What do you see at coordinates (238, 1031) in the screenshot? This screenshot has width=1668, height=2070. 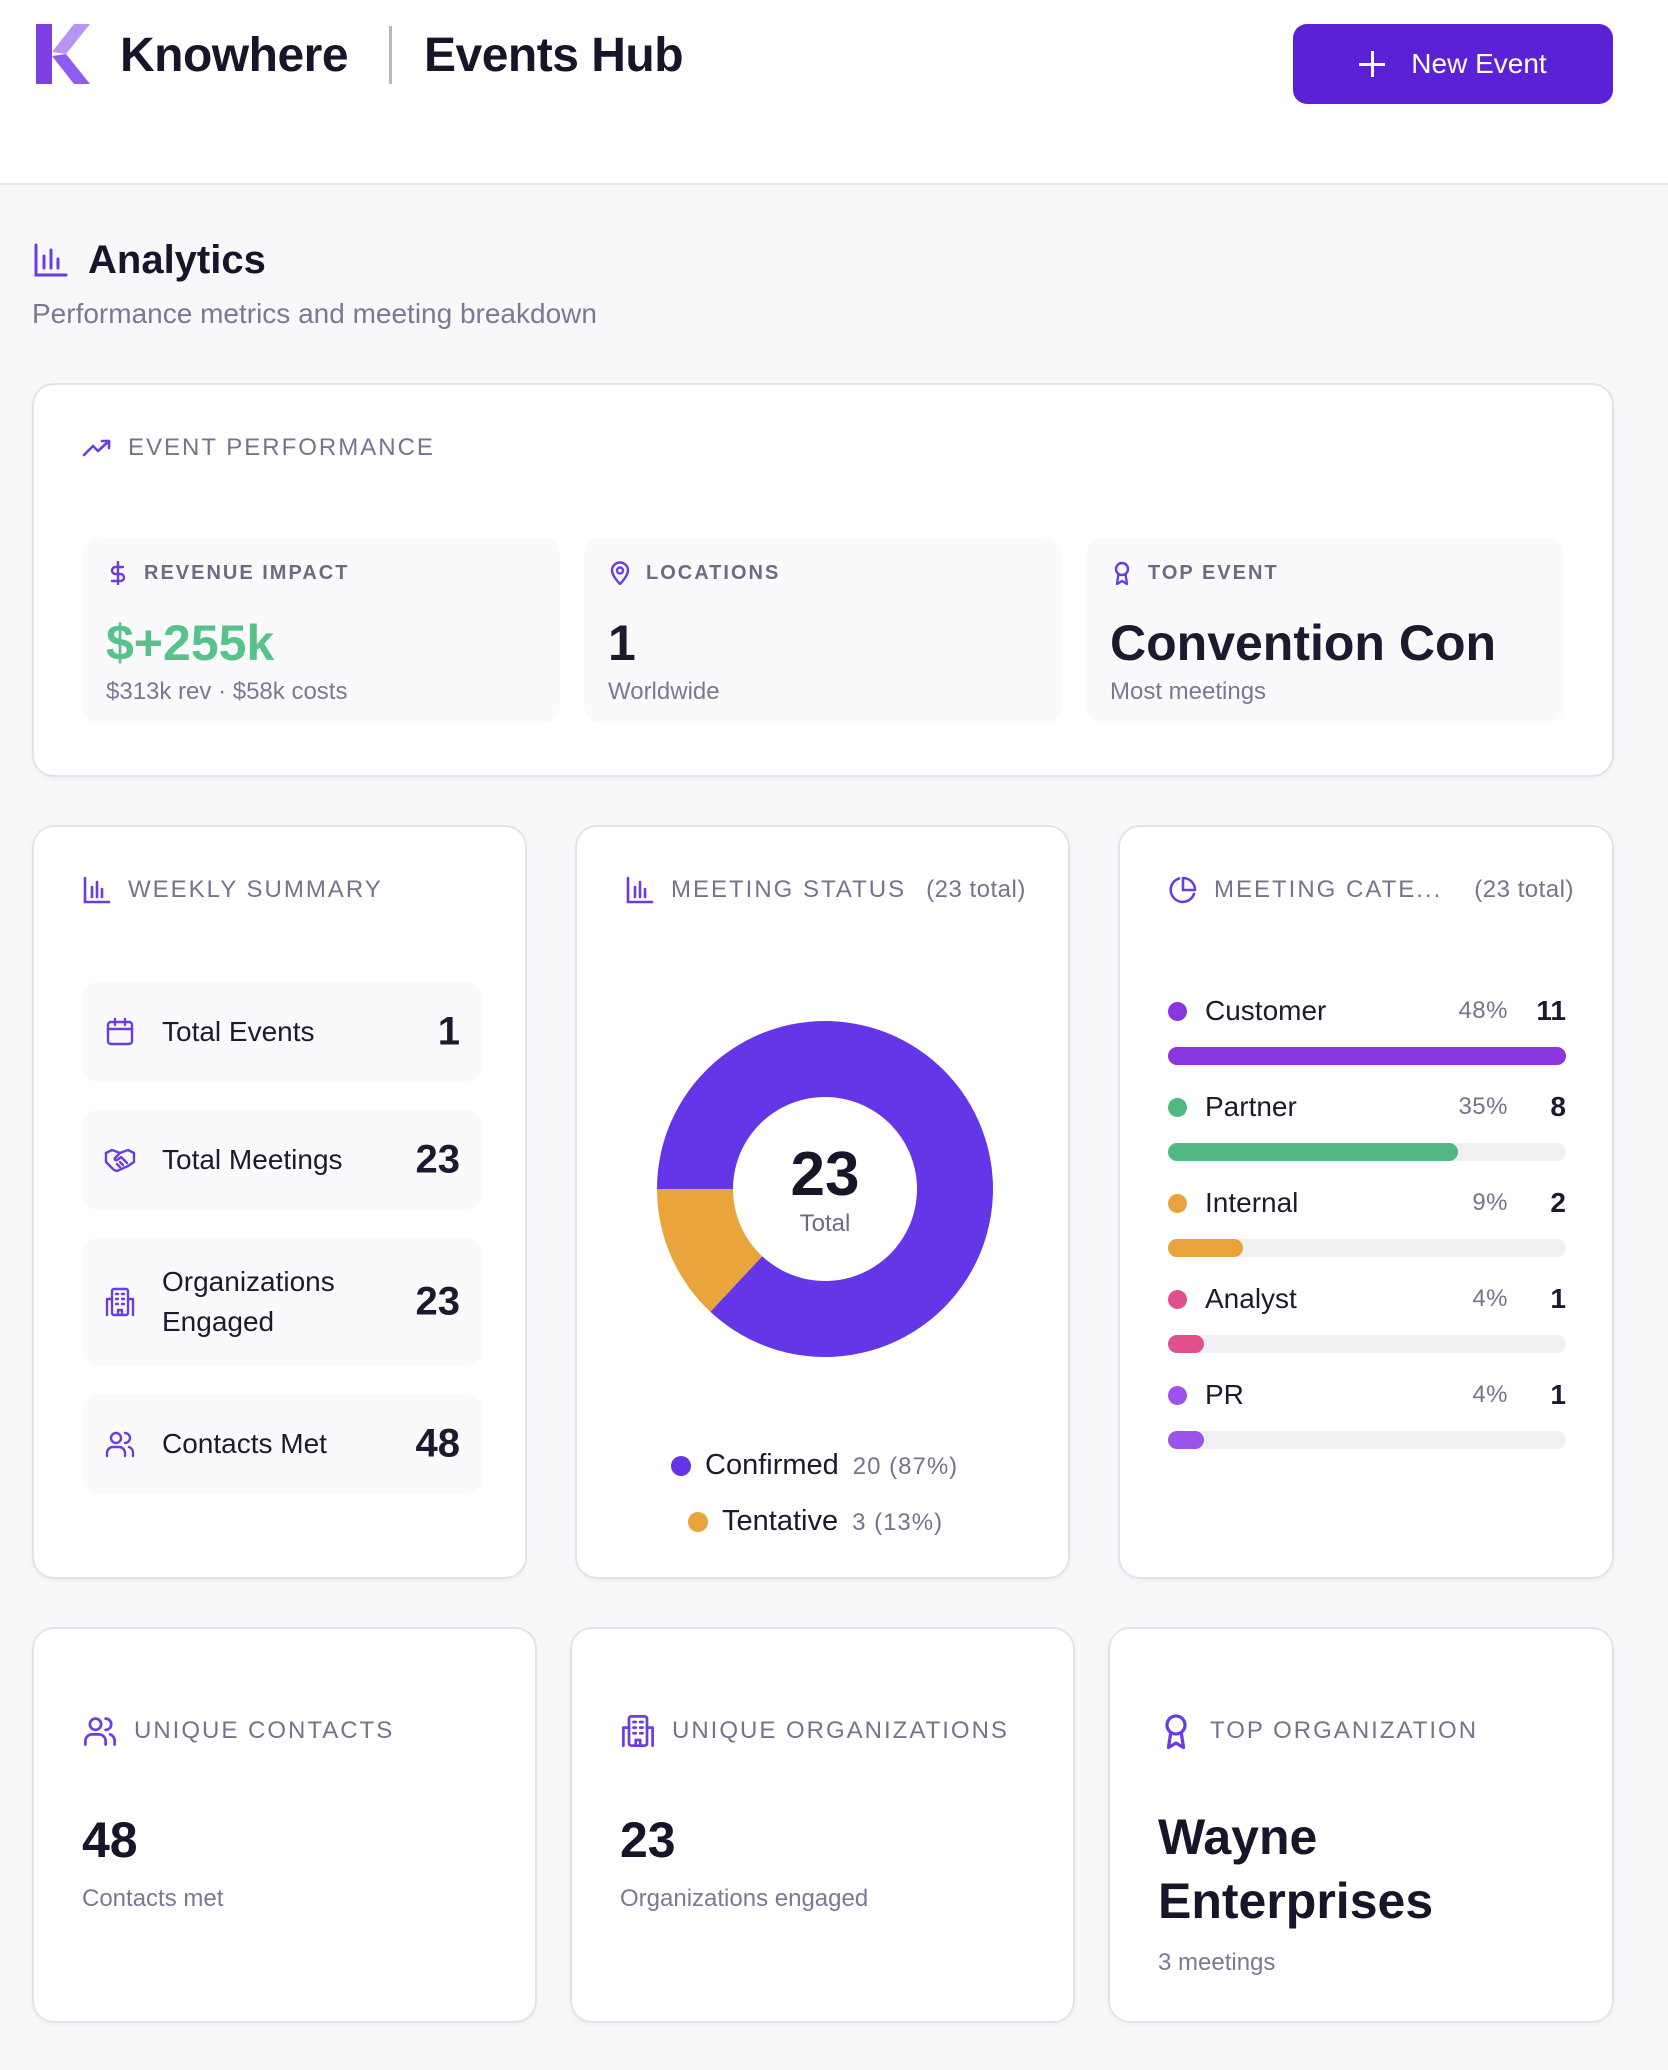 I see `weekly-row-label: Total Events` at bounding box center [238, 1031].